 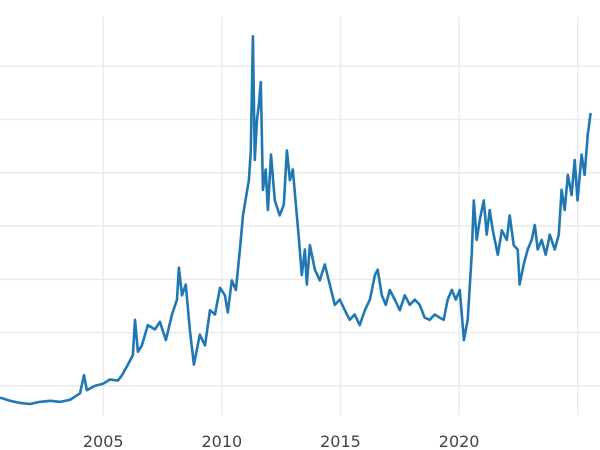 What do you see at coordinates (459, 441) in the screenshot?
I see `x-tick-label: 2020` at bounding box center [459, 441].